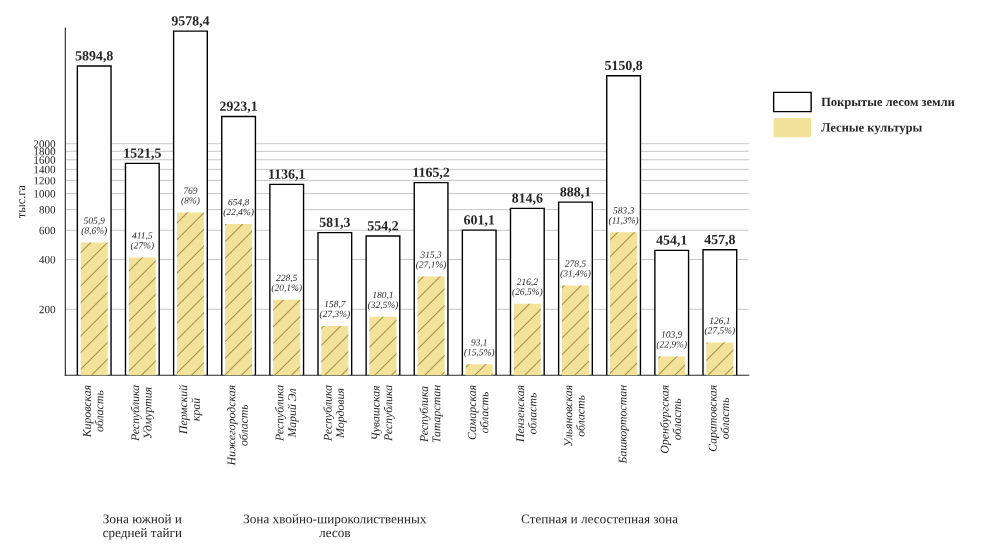 The height and width of the screenshot is (560, 1005). What do you see at coordinates (479, 221) in the screenshot?
I see `data-label: 601,1` at bounding box center [479, 221].